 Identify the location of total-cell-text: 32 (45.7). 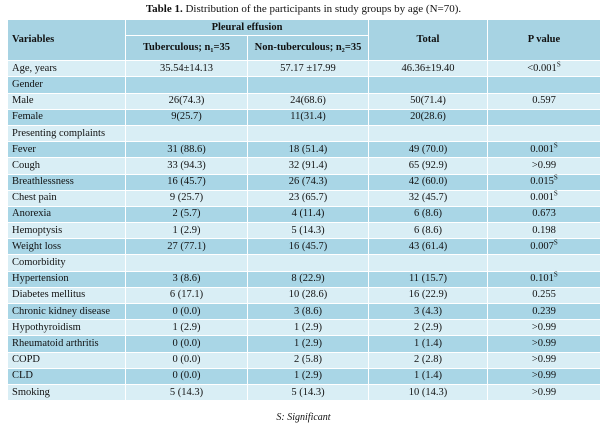
(428, 198).